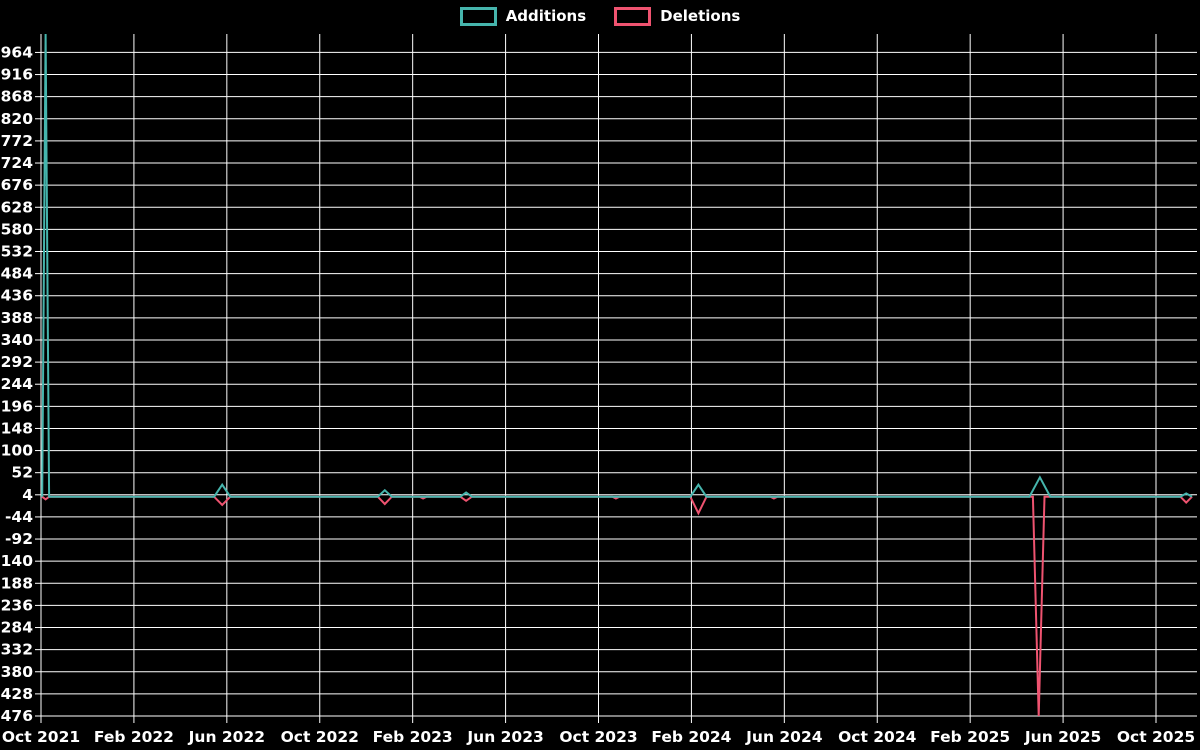 The height and width of the screenshot is (750, 1200). What do you see at coordinates (41, 737) in the screenshot?
I see `svg-text: Oct 2021` at bounding box center [41, 737].